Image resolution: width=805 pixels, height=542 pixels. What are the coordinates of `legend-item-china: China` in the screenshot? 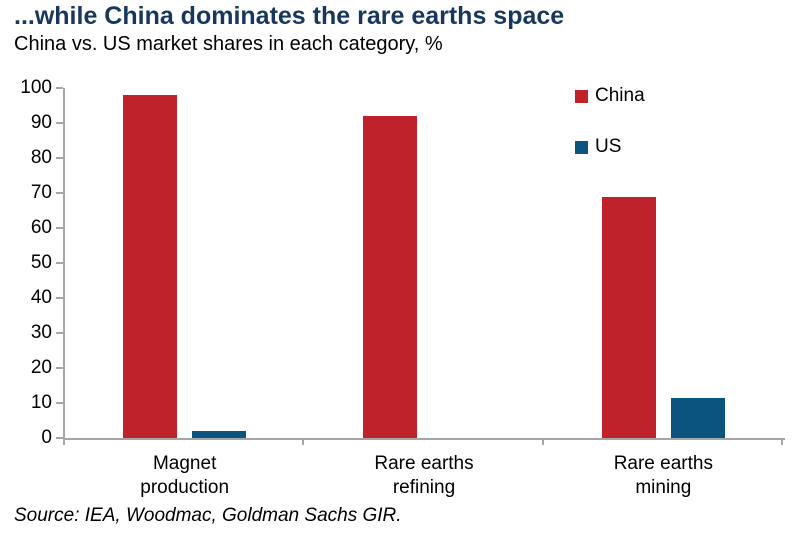 It's located at (610, 96).